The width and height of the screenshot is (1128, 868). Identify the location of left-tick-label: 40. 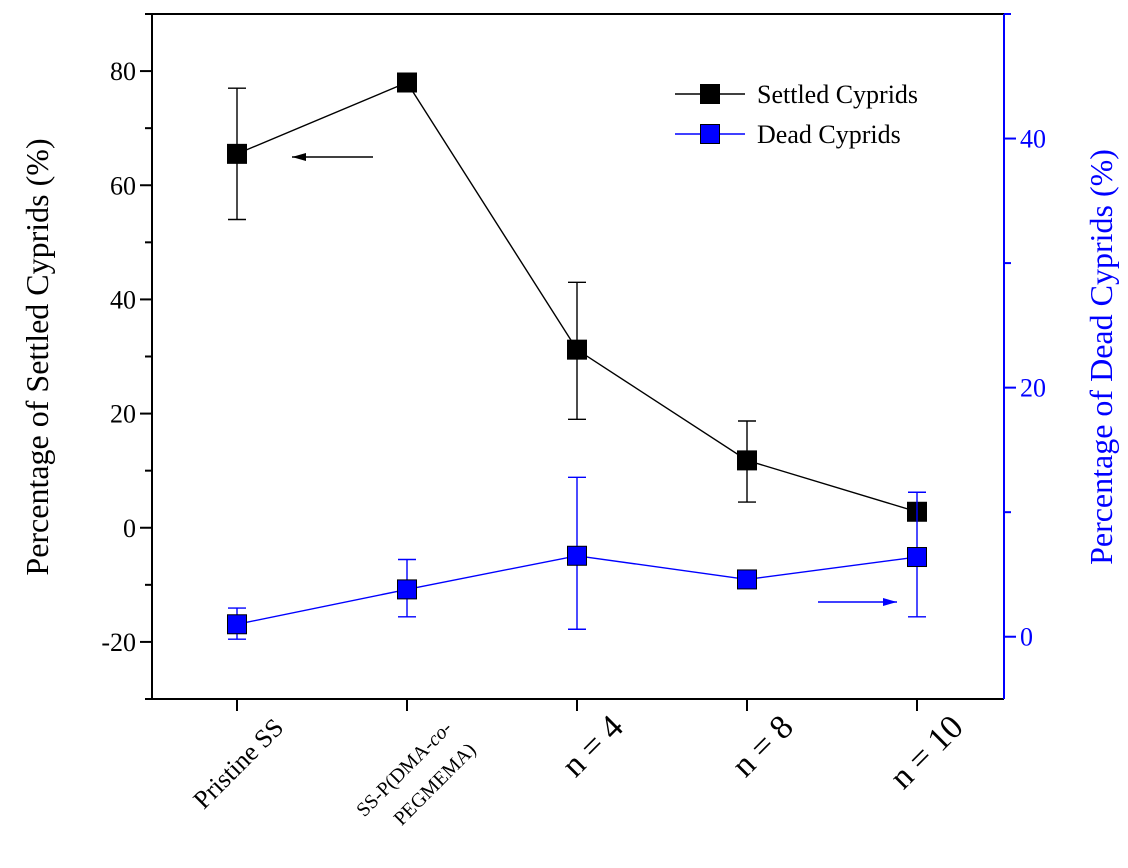
(123, 299).